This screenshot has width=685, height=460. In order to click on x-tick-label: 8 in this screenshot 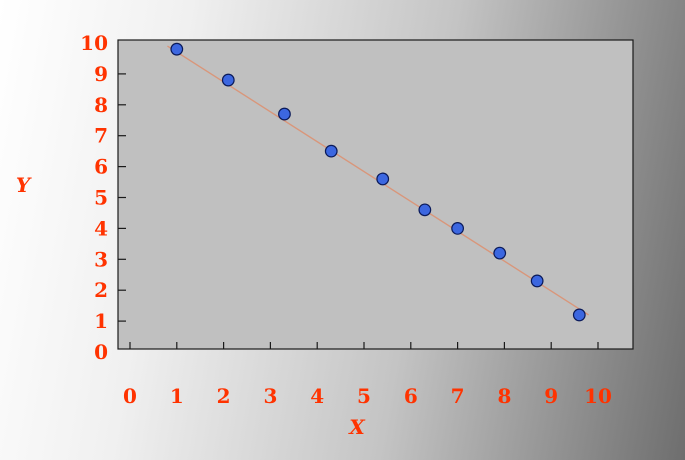, I will do `click(504, 396)`.